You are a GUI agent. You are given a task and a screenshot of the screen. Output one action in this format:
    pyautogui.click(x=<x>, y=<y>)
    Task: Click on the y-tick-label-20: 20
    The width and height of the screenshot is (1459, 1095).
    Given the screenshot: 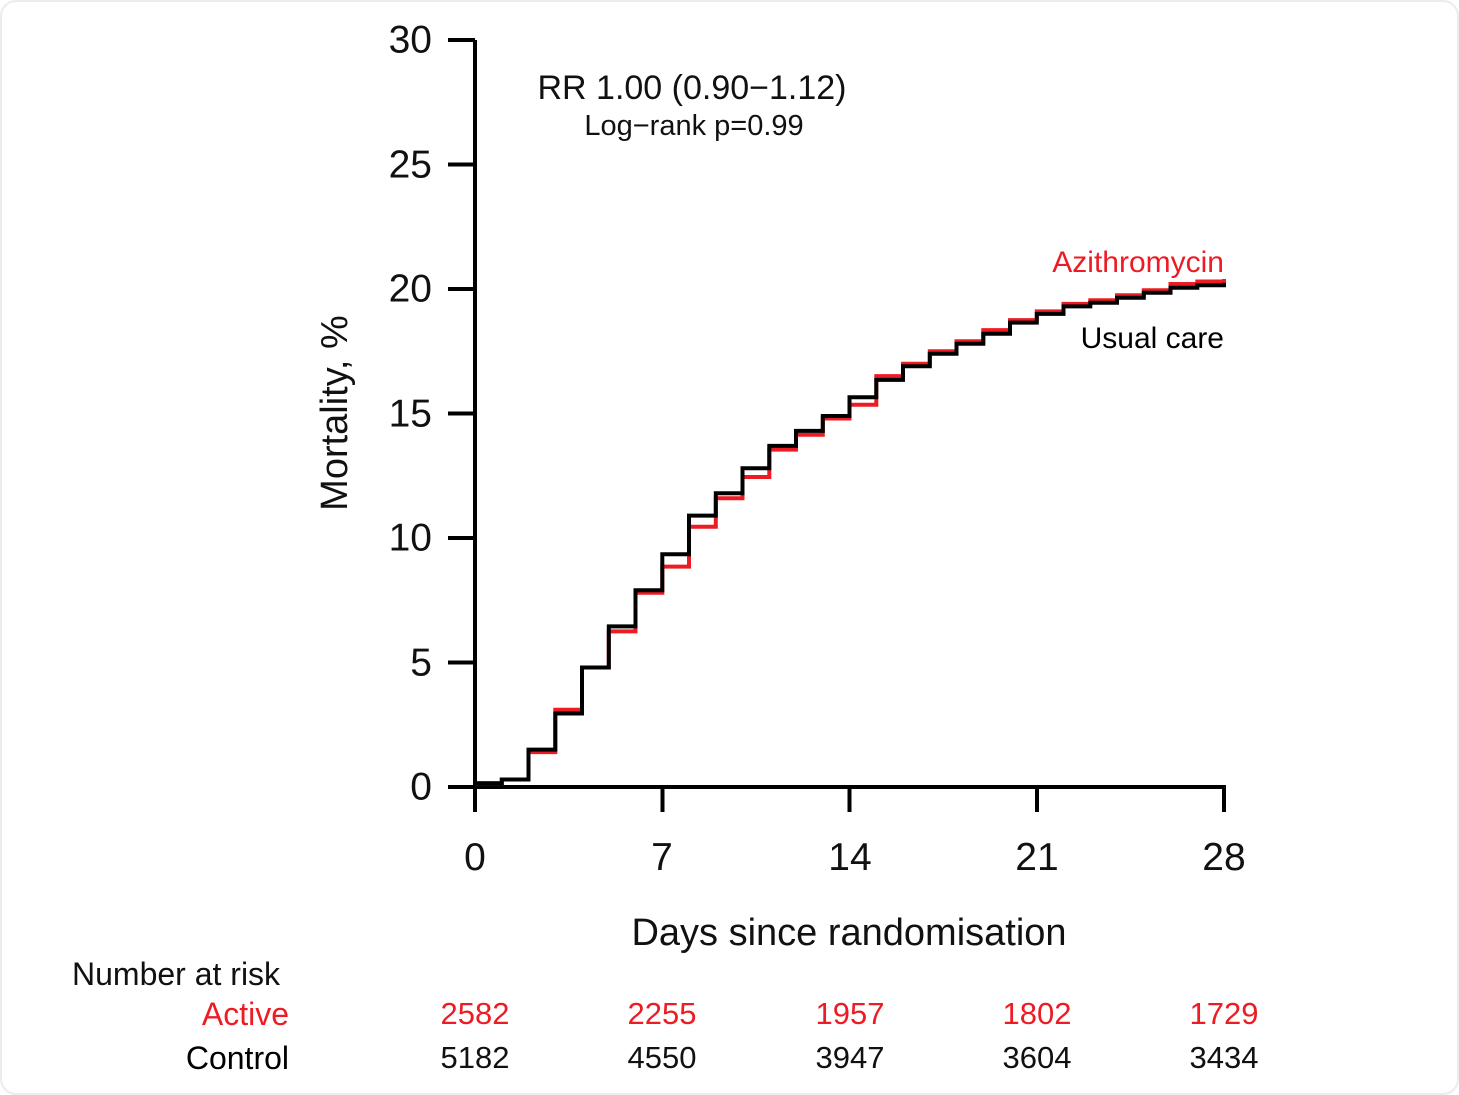 What is the action you would take?
    pyautogui.click(x=410, y=289)
    